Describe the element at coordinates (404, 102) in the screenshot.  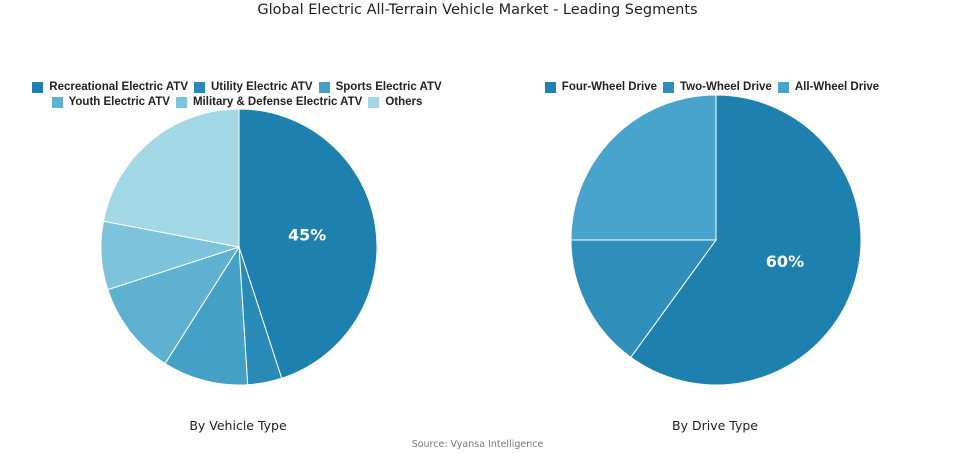
I see `legend-label: Others` at that location.